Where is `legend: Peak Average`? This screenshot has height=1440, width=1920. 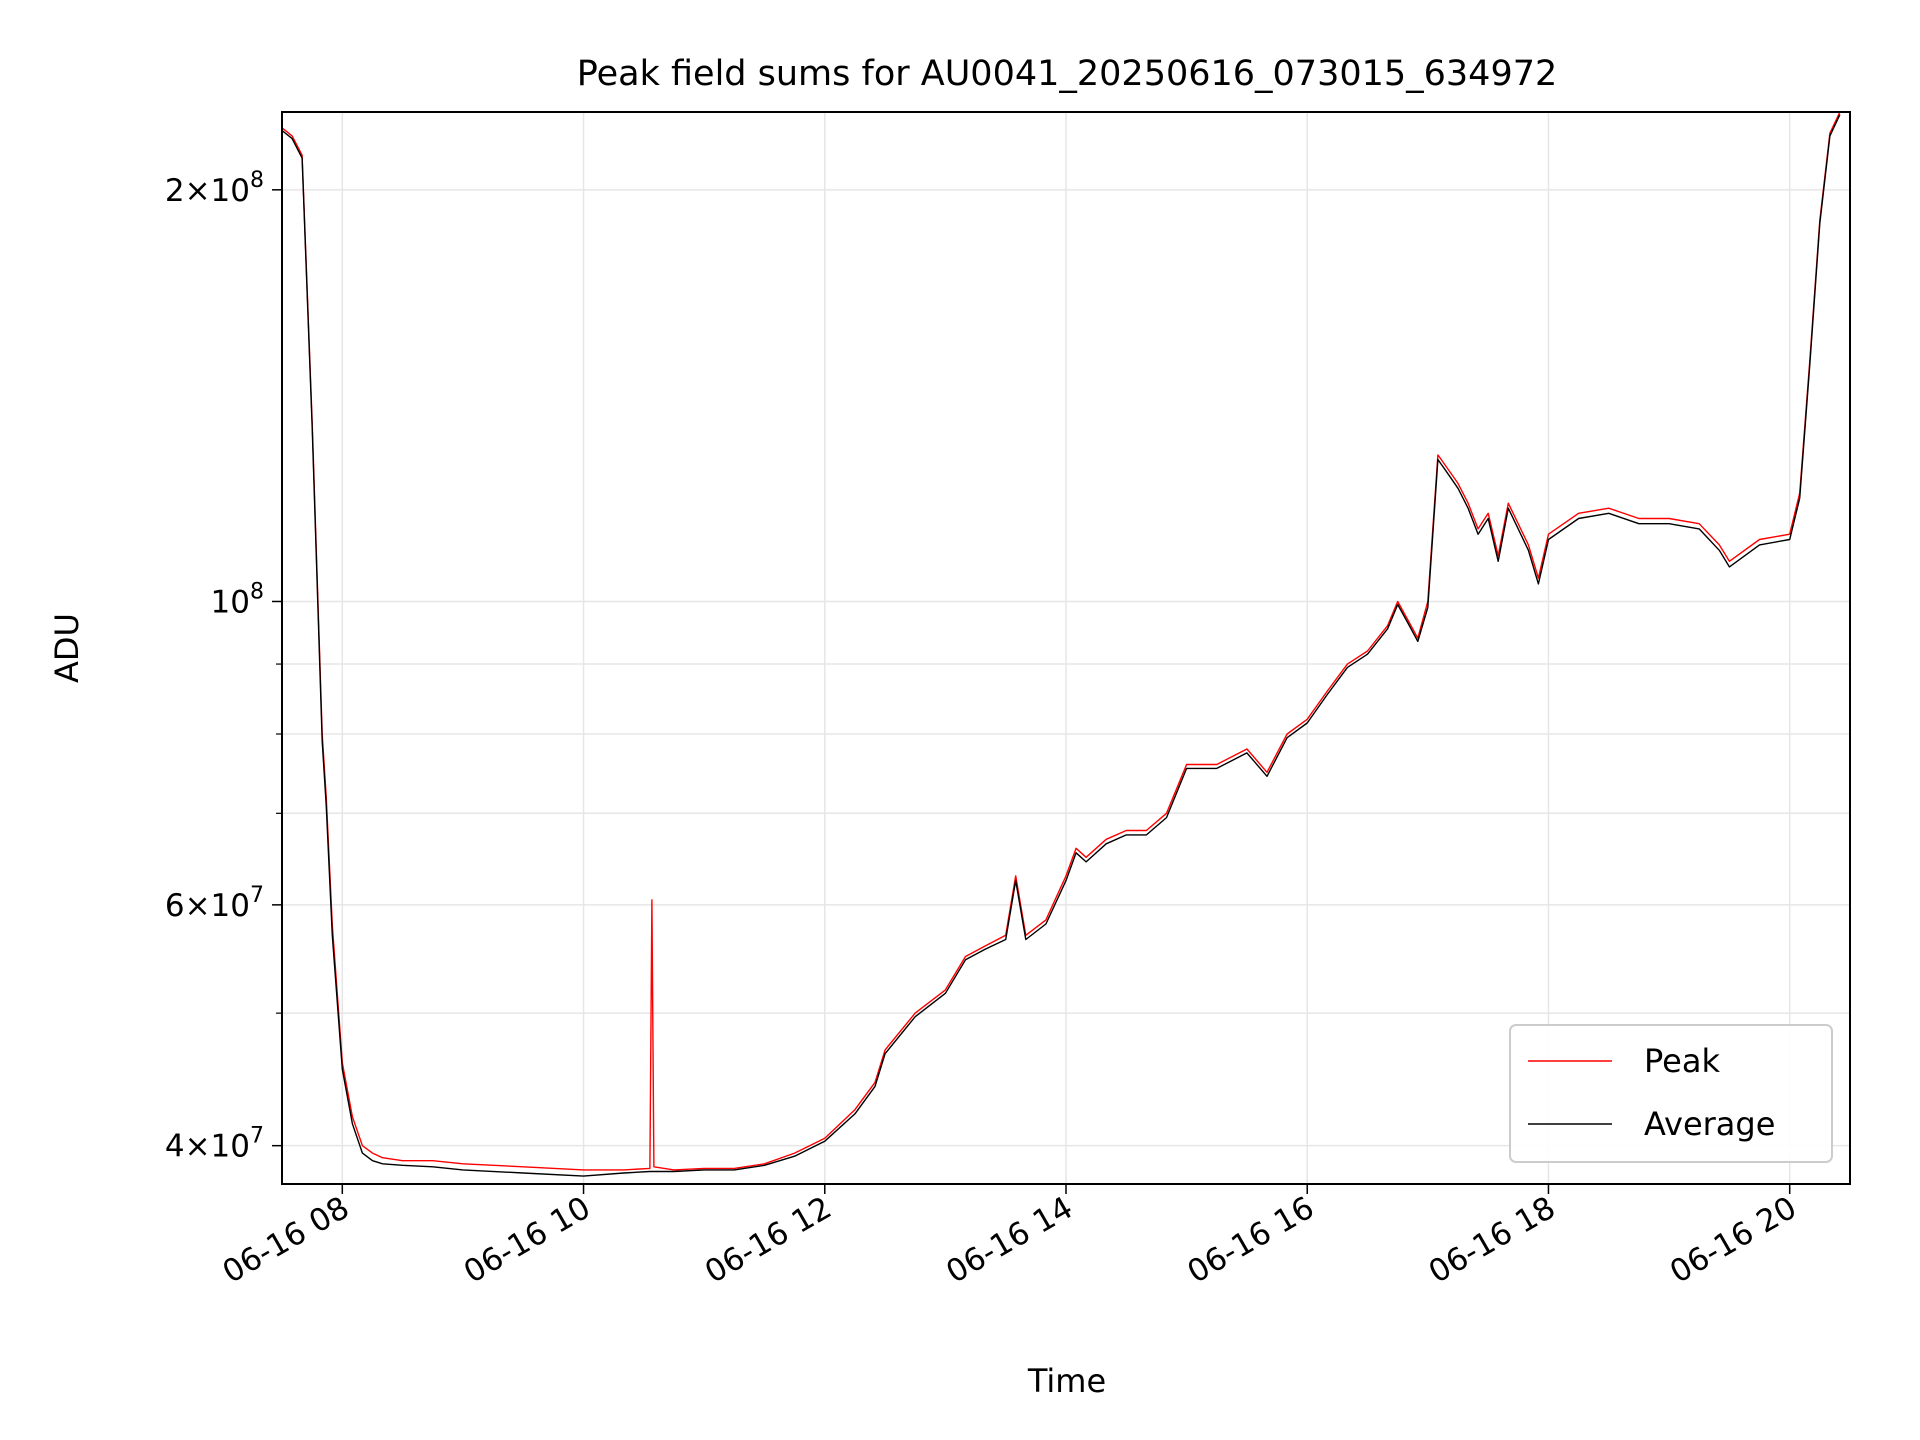 legend: Peak Average is located at coordinates (1671, 1093).